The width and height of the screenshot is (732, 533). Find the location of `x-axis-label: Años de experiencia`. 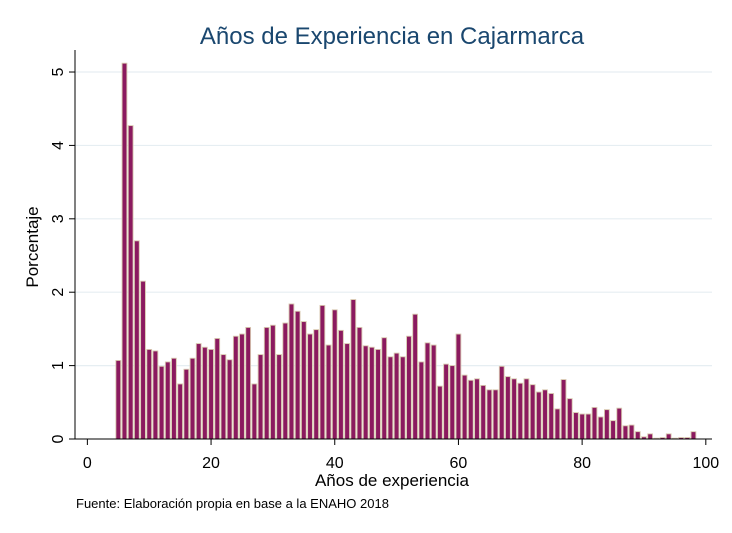

x-axis-label: Años de experiencia is located at coordinates (392, 480).